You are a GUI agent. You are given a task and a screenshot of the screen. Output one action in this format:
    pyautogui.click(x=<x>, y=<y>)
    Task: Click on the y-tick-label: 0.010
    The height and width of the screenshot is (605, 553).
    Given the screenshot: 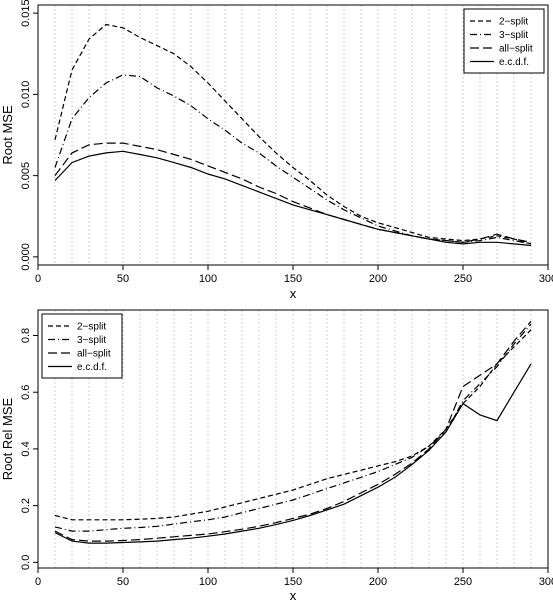 What is the action you would take?
    pyautogui.click(x=26, y=95)
    